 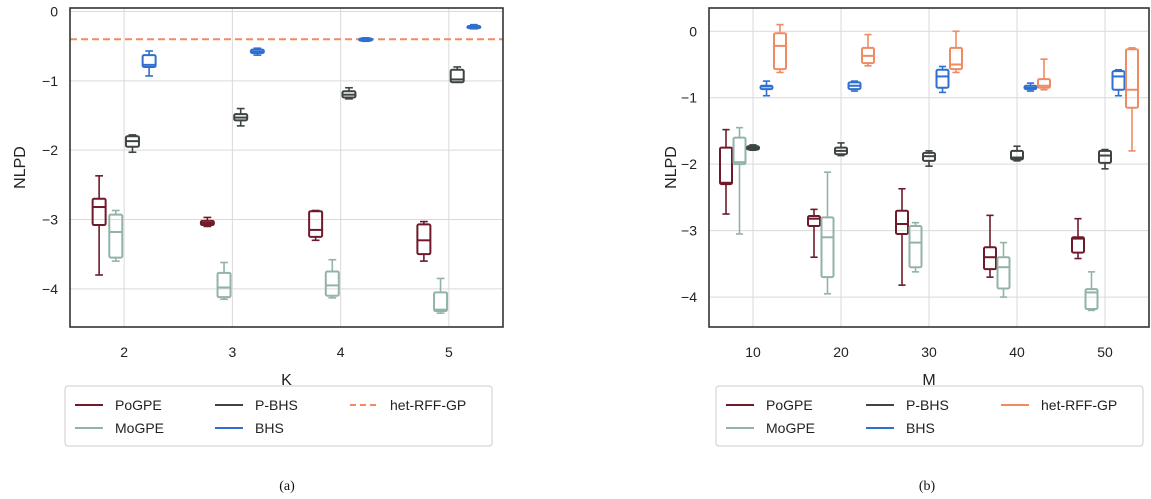 I want to click on x-tick-label: 20, so click(x=841, y=352).